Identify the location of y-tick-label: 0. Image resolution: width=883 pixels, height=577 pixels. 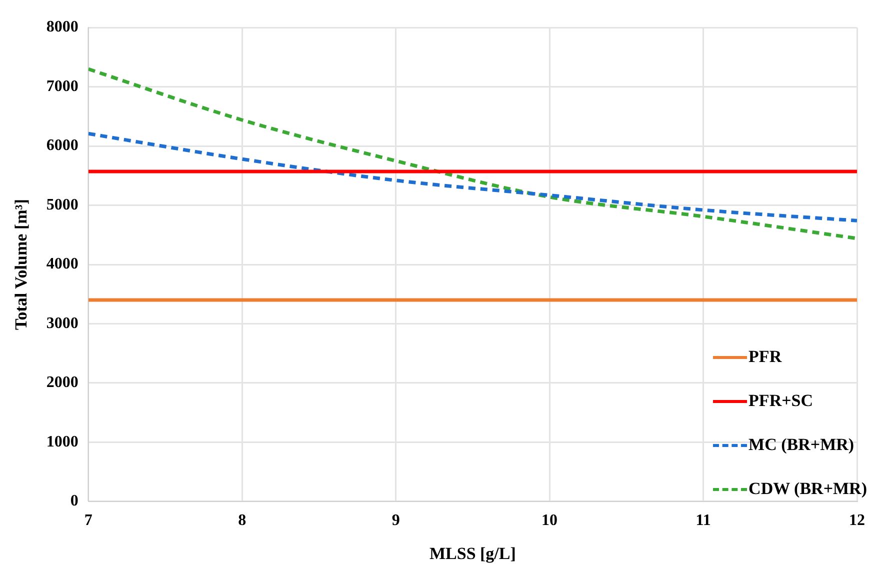
(74, 501).